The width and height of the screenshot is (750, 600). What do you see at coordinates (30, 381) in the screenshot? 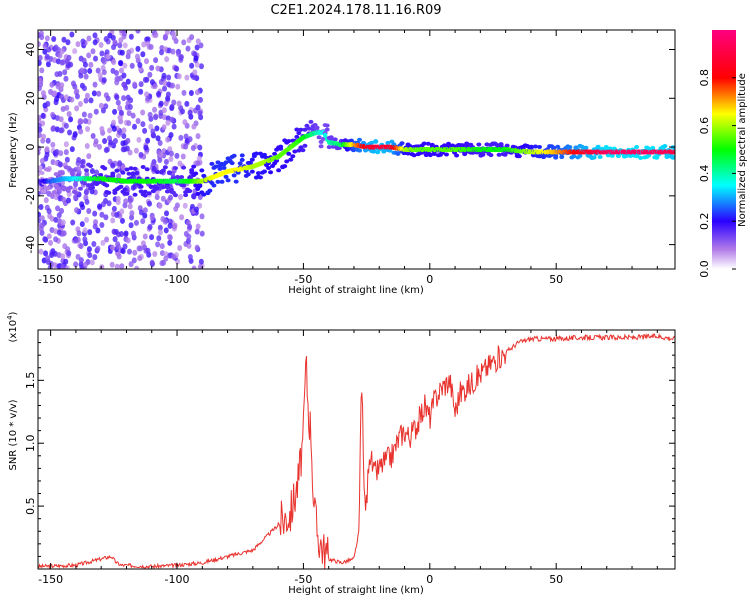
I see `y-tick-label: 1.5` at bounding box center [30, 381].